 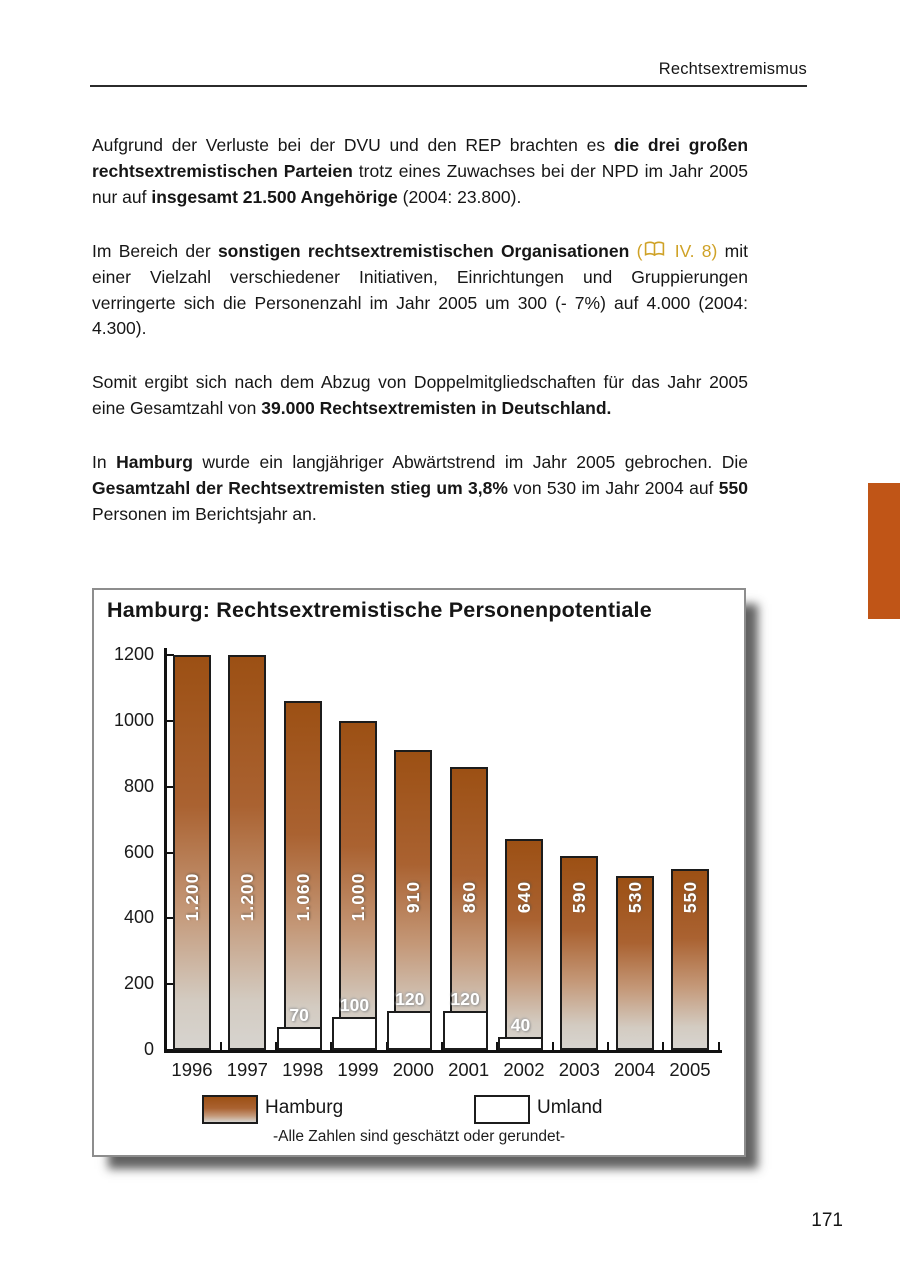 What do you see at coordinates (204, 513) in the screenshot?
I see `text-run: Personen im Berichtsjahr an.` at bounding box center [204, 513].